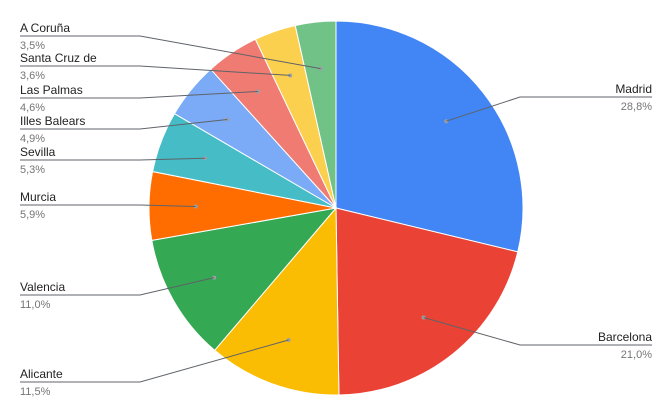  I want to click on slice-name-label: A Coruña, so click(45, 28).